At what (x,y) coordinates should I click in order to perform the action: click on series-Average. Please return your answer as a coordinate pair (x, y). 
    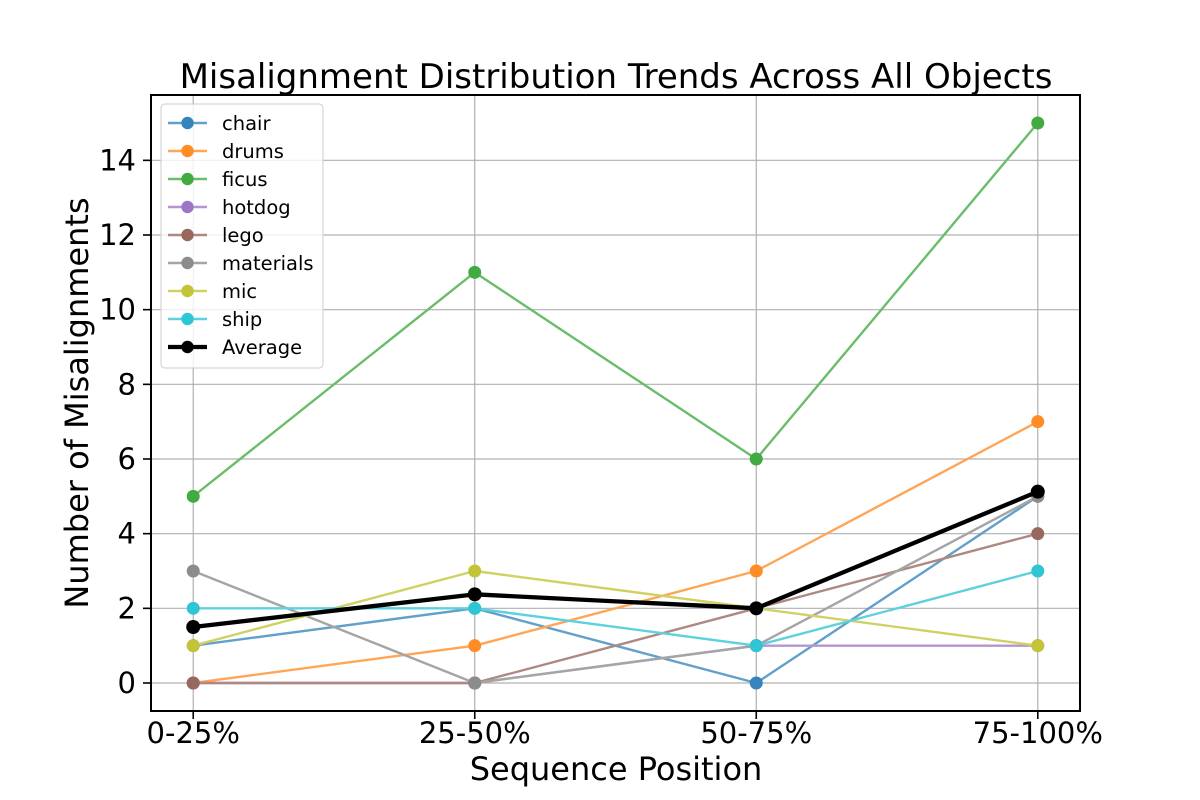
    Looking at the image, I should click on (615, 559).